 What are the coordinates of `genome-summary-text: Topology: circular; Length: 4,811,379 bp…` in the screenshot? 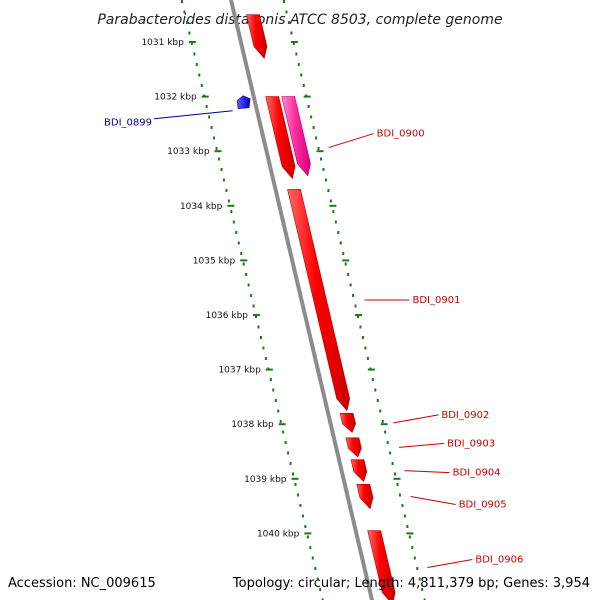 It's located at (411, 583).